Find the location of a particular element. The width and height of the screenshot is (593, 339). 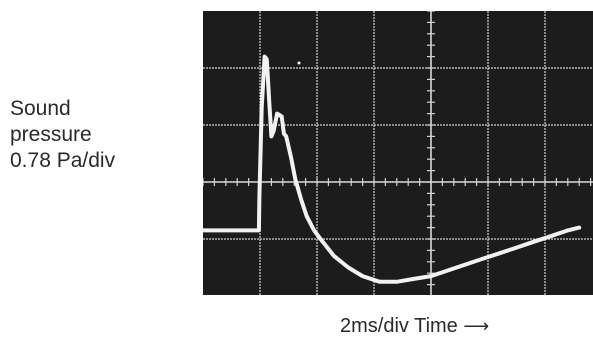

y-axis-label: Sound pressure 0.78 Pa/div is located at coordinates (95, 135).